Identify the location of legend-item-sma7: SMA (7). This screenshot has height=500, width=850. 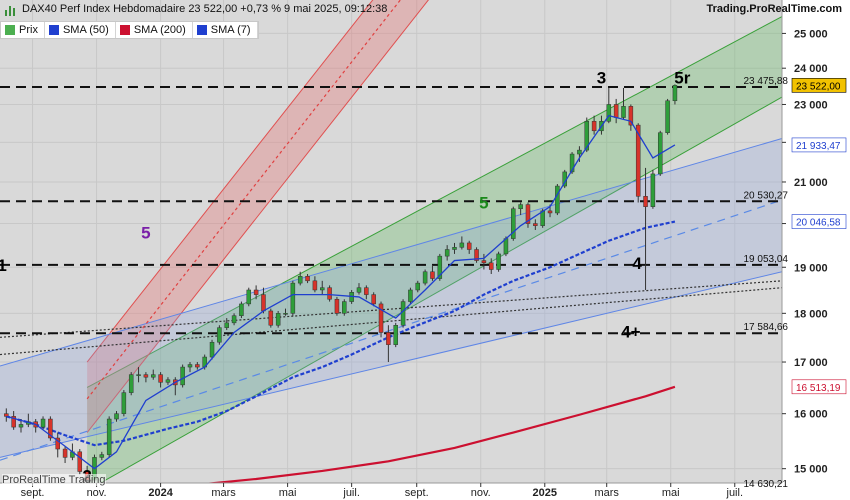
(225, 30).